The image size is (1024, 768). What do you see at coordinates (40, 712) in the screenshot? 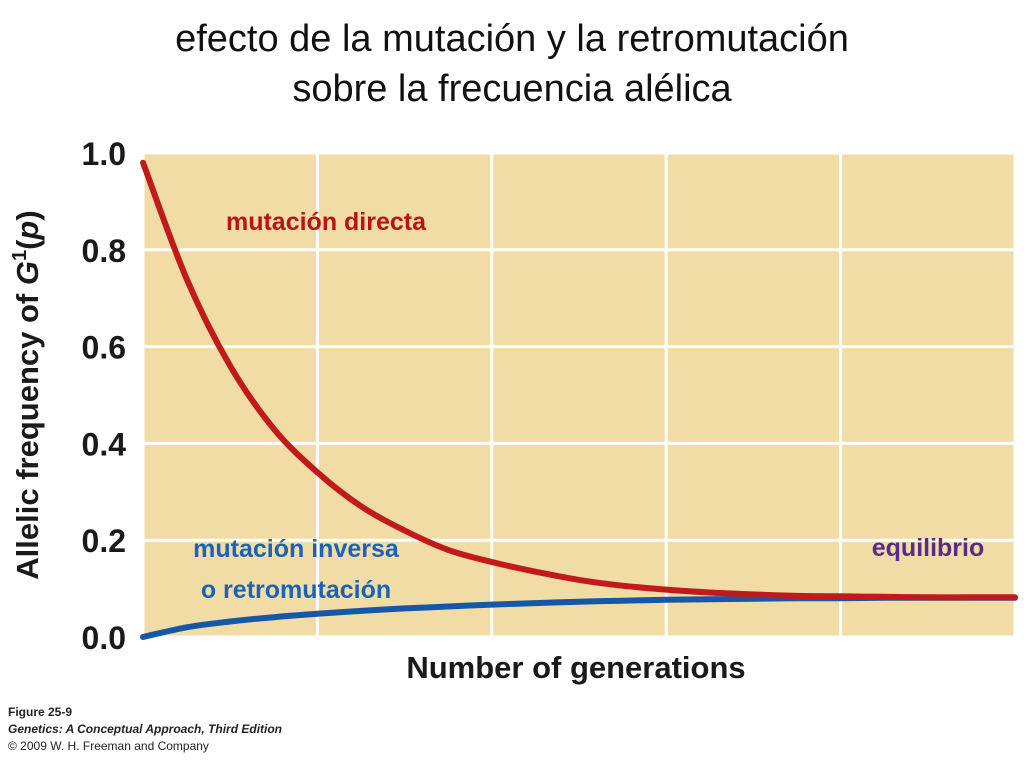
I see `caption-figure-number: Figure 25-9` at bounding box center [40, 712].